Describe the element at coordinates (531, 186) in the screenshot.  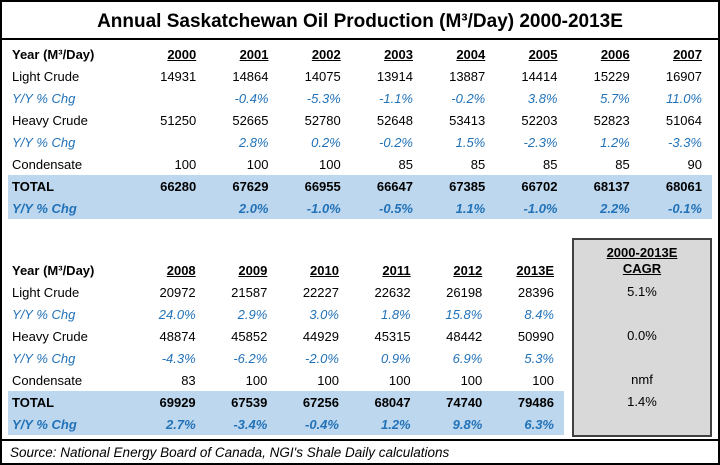
I see `value-cell: 66702` at that location.